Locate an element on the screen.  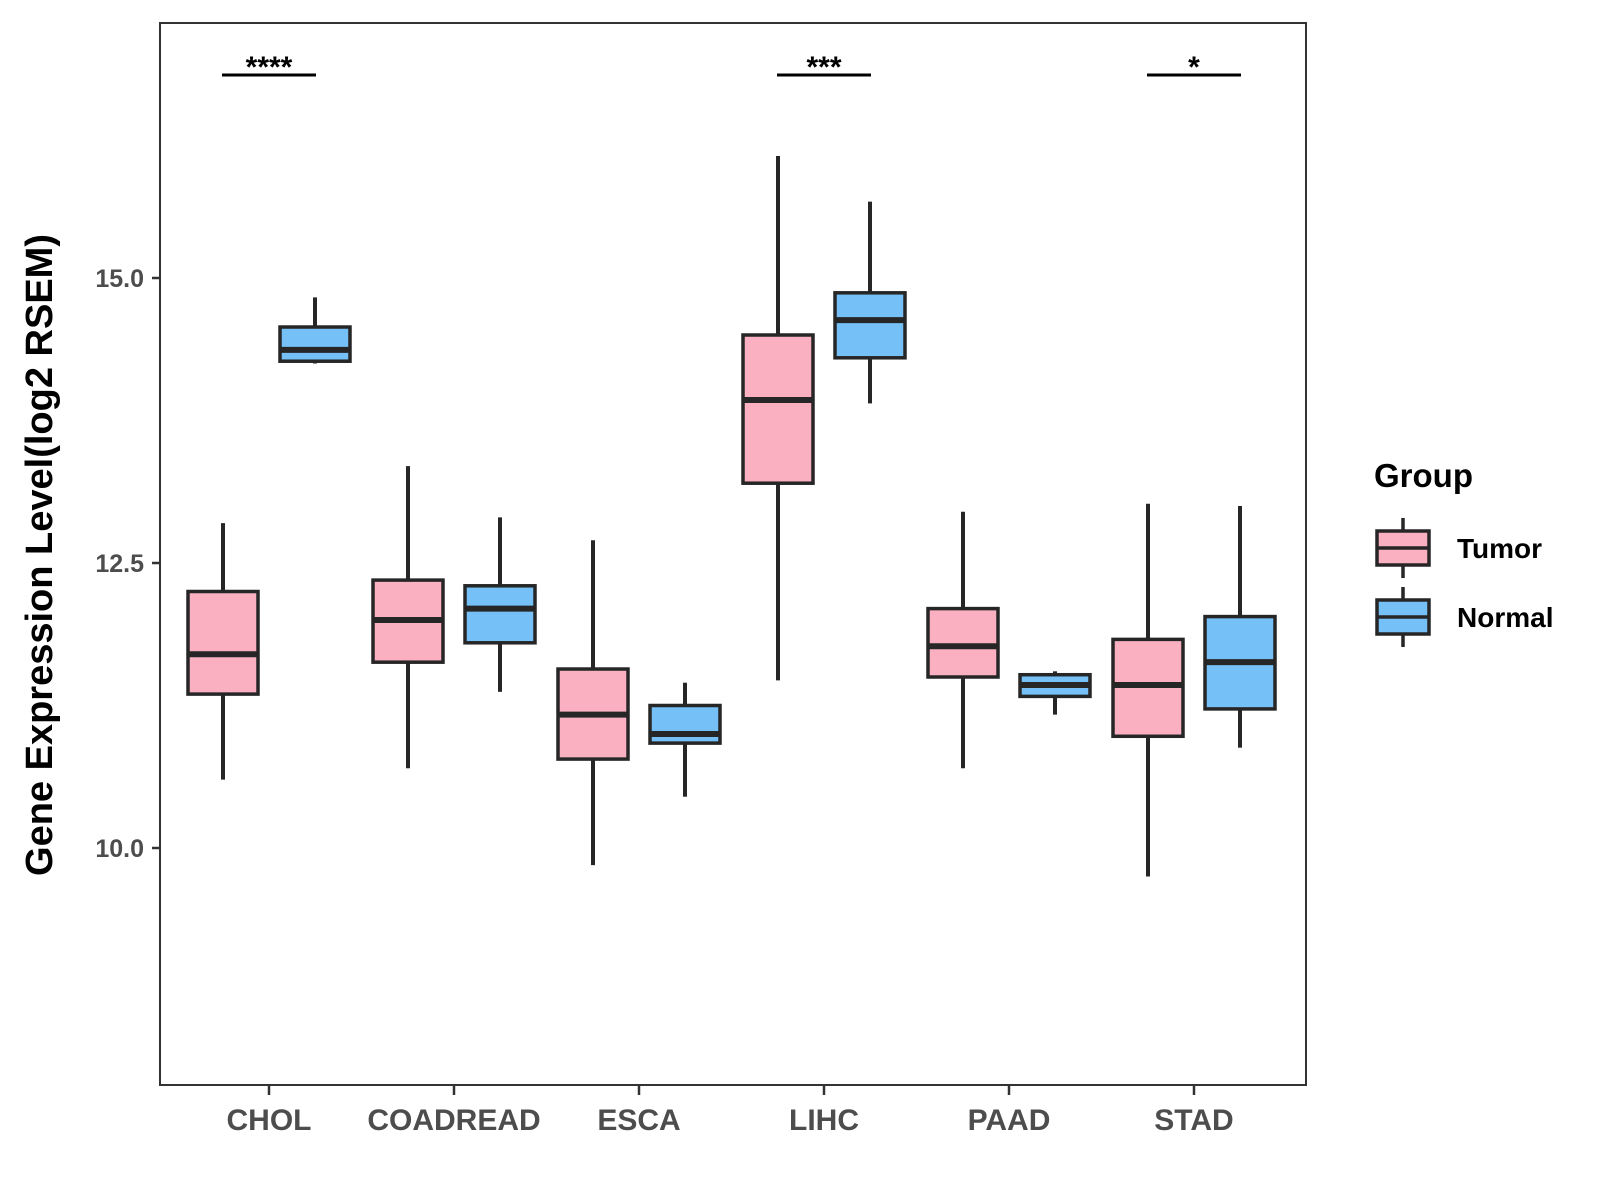
x-tick-label-coadread: COADREAD is located at coordinates (453, 1120).